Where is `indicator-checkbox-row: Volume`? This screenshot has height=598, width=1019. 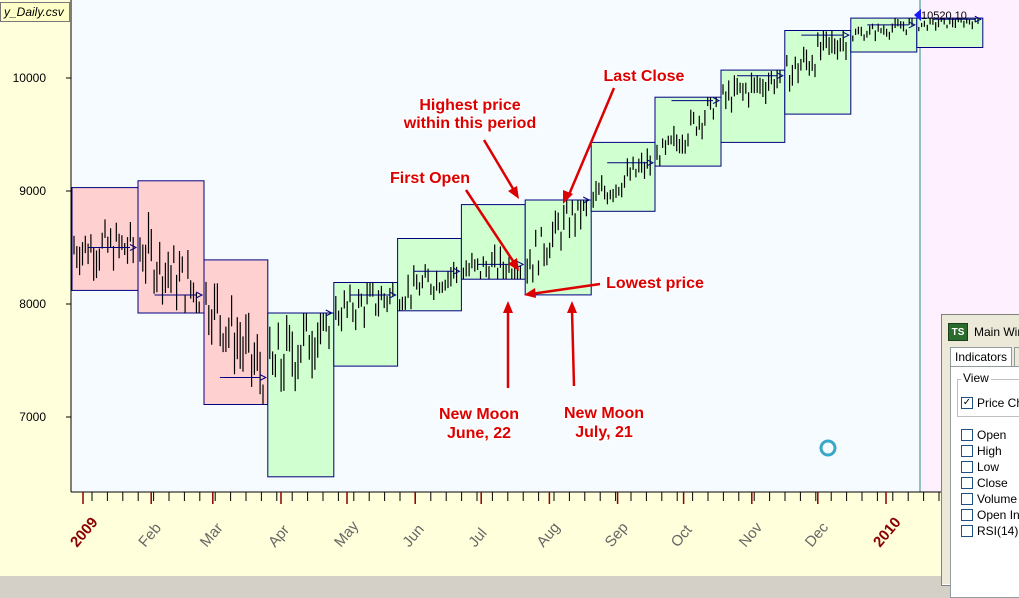 indicator-checkbox-row: Volume is located at coordinates (989, 499).